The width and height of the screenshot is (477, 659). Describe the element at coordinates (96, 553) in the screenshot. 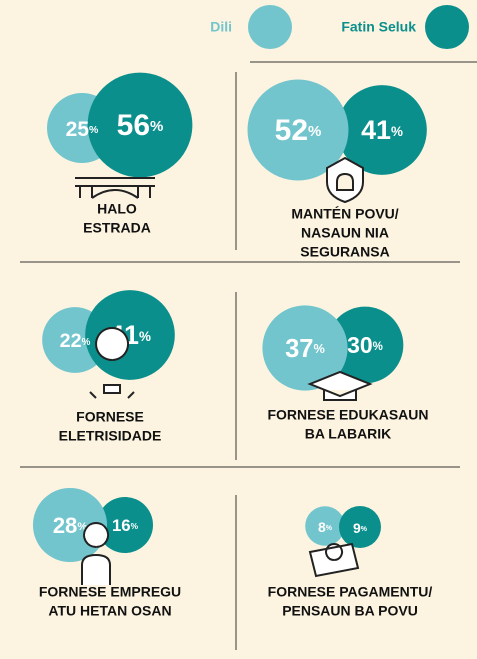

I see `person-icon` at that location.